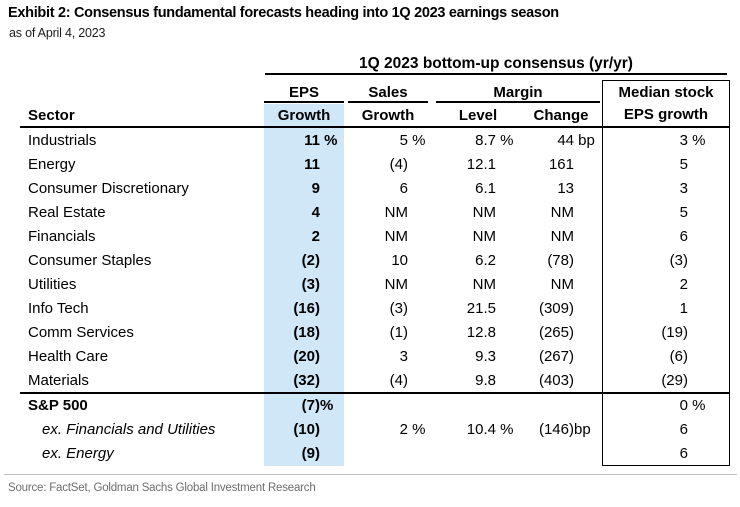  I want to click on col-group-eps: EPS, so click(303, 92).